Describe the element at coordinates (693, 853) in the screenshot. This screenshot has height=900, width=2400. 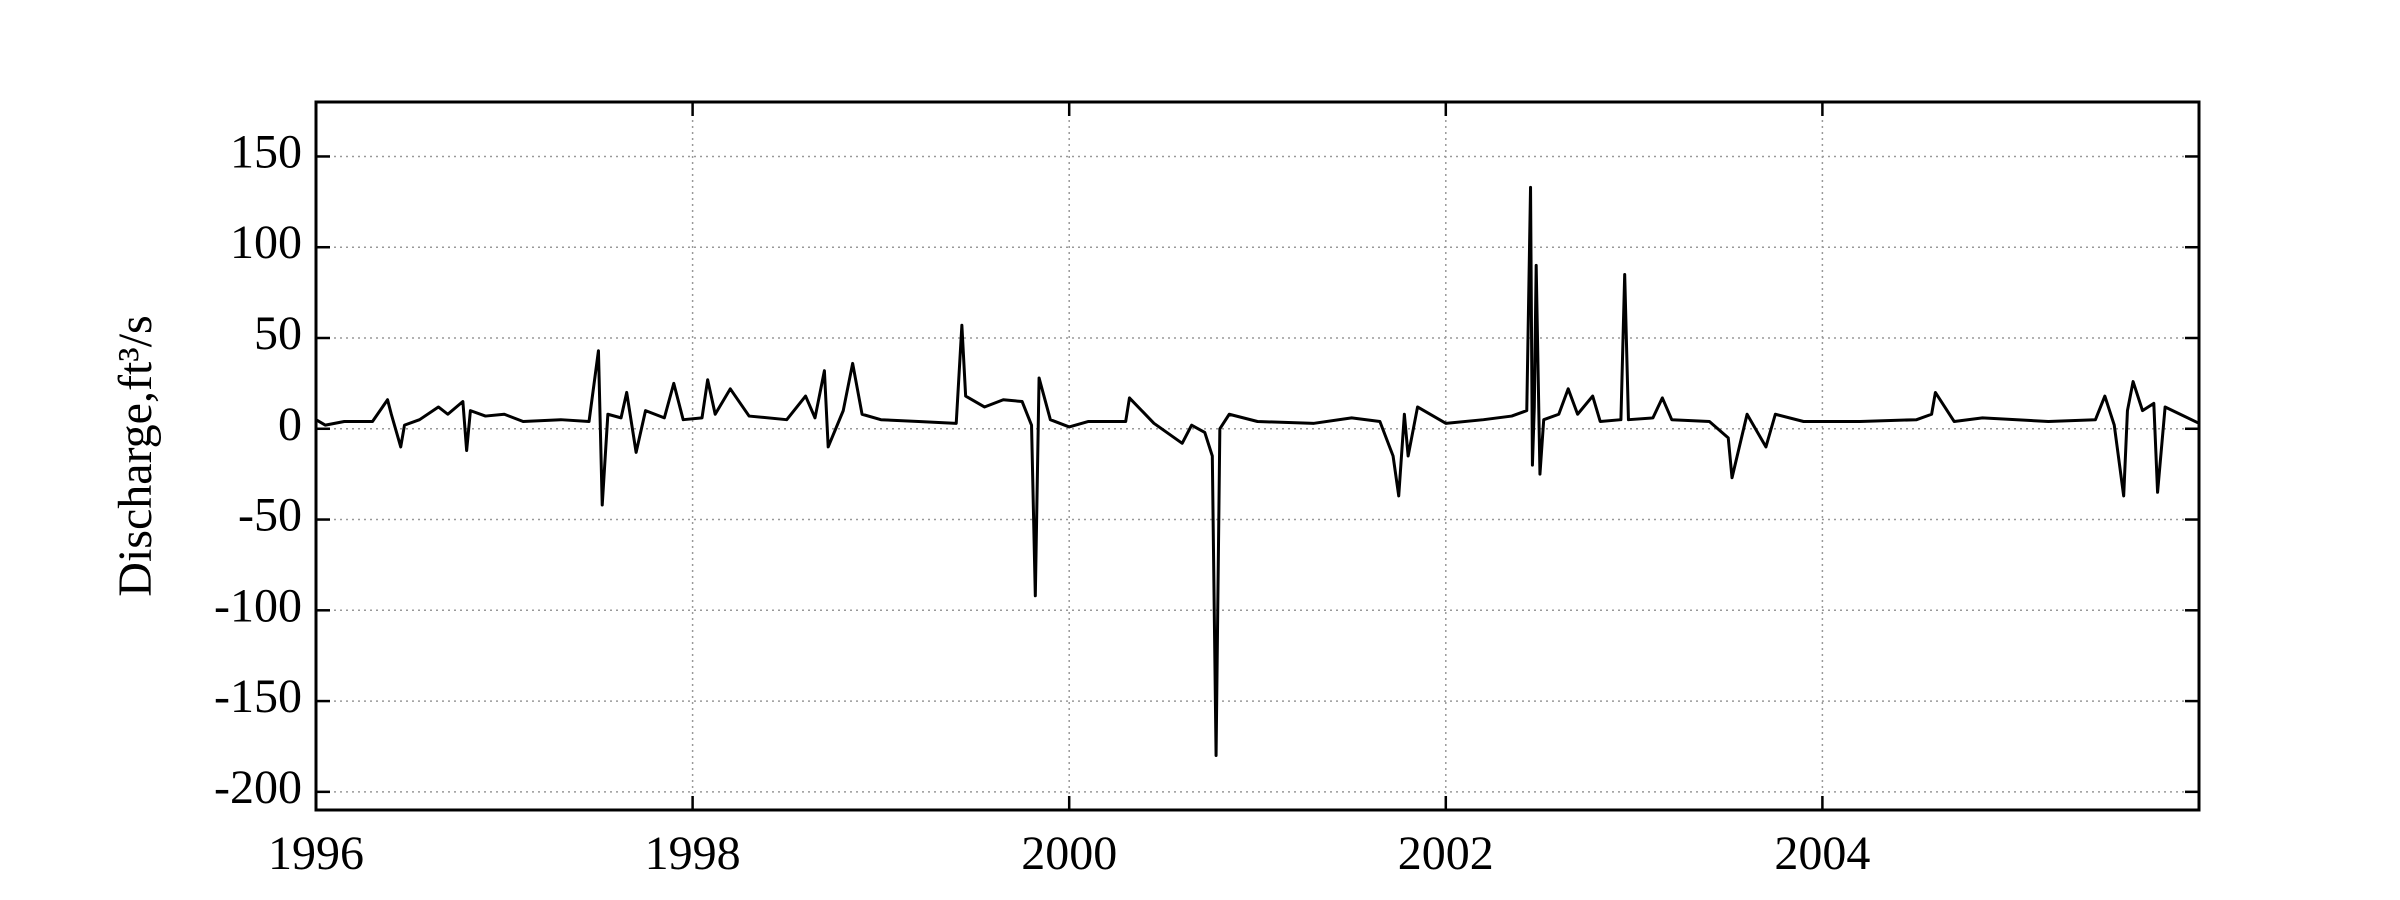
I see `x-tick-label: 1998` at that location.